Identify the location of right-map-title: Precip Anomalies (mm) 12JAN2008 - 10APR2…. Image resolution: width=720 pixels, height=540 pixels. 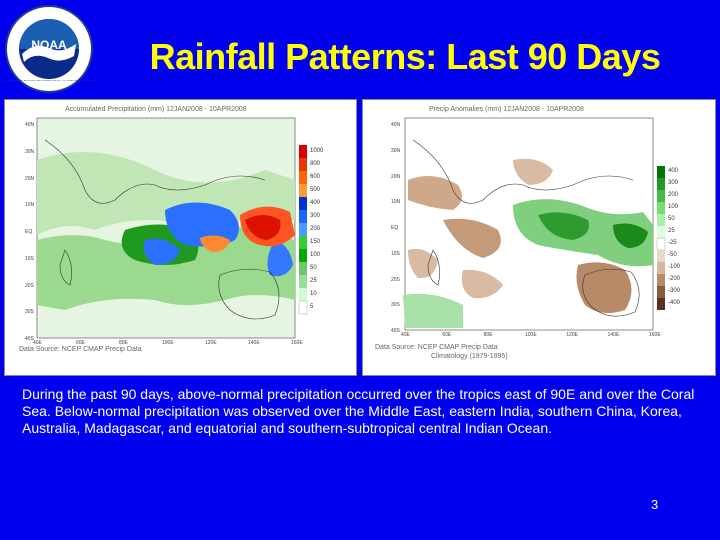
(506, 109).